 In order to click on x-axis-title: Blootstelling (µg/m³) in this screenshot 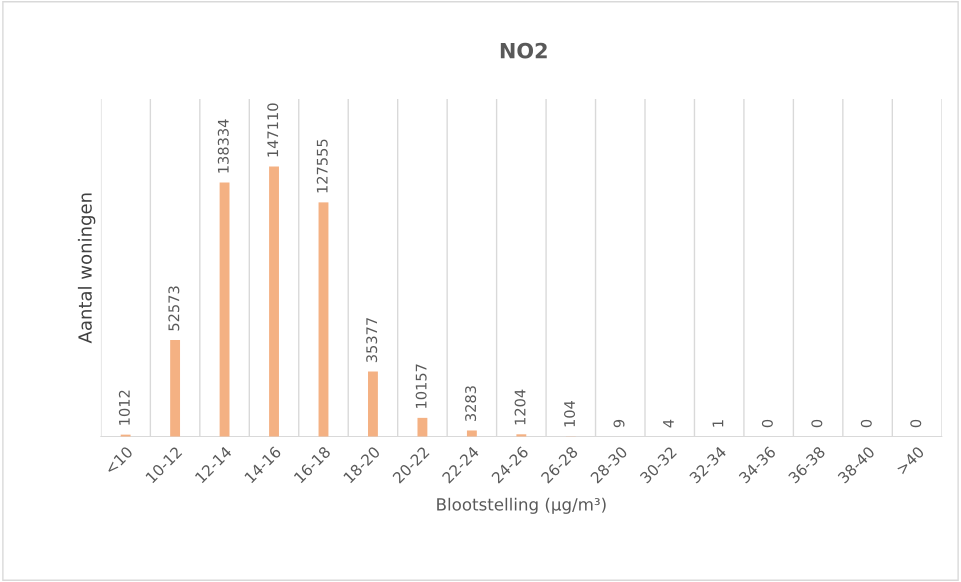, I will do `click(521, 506)`.